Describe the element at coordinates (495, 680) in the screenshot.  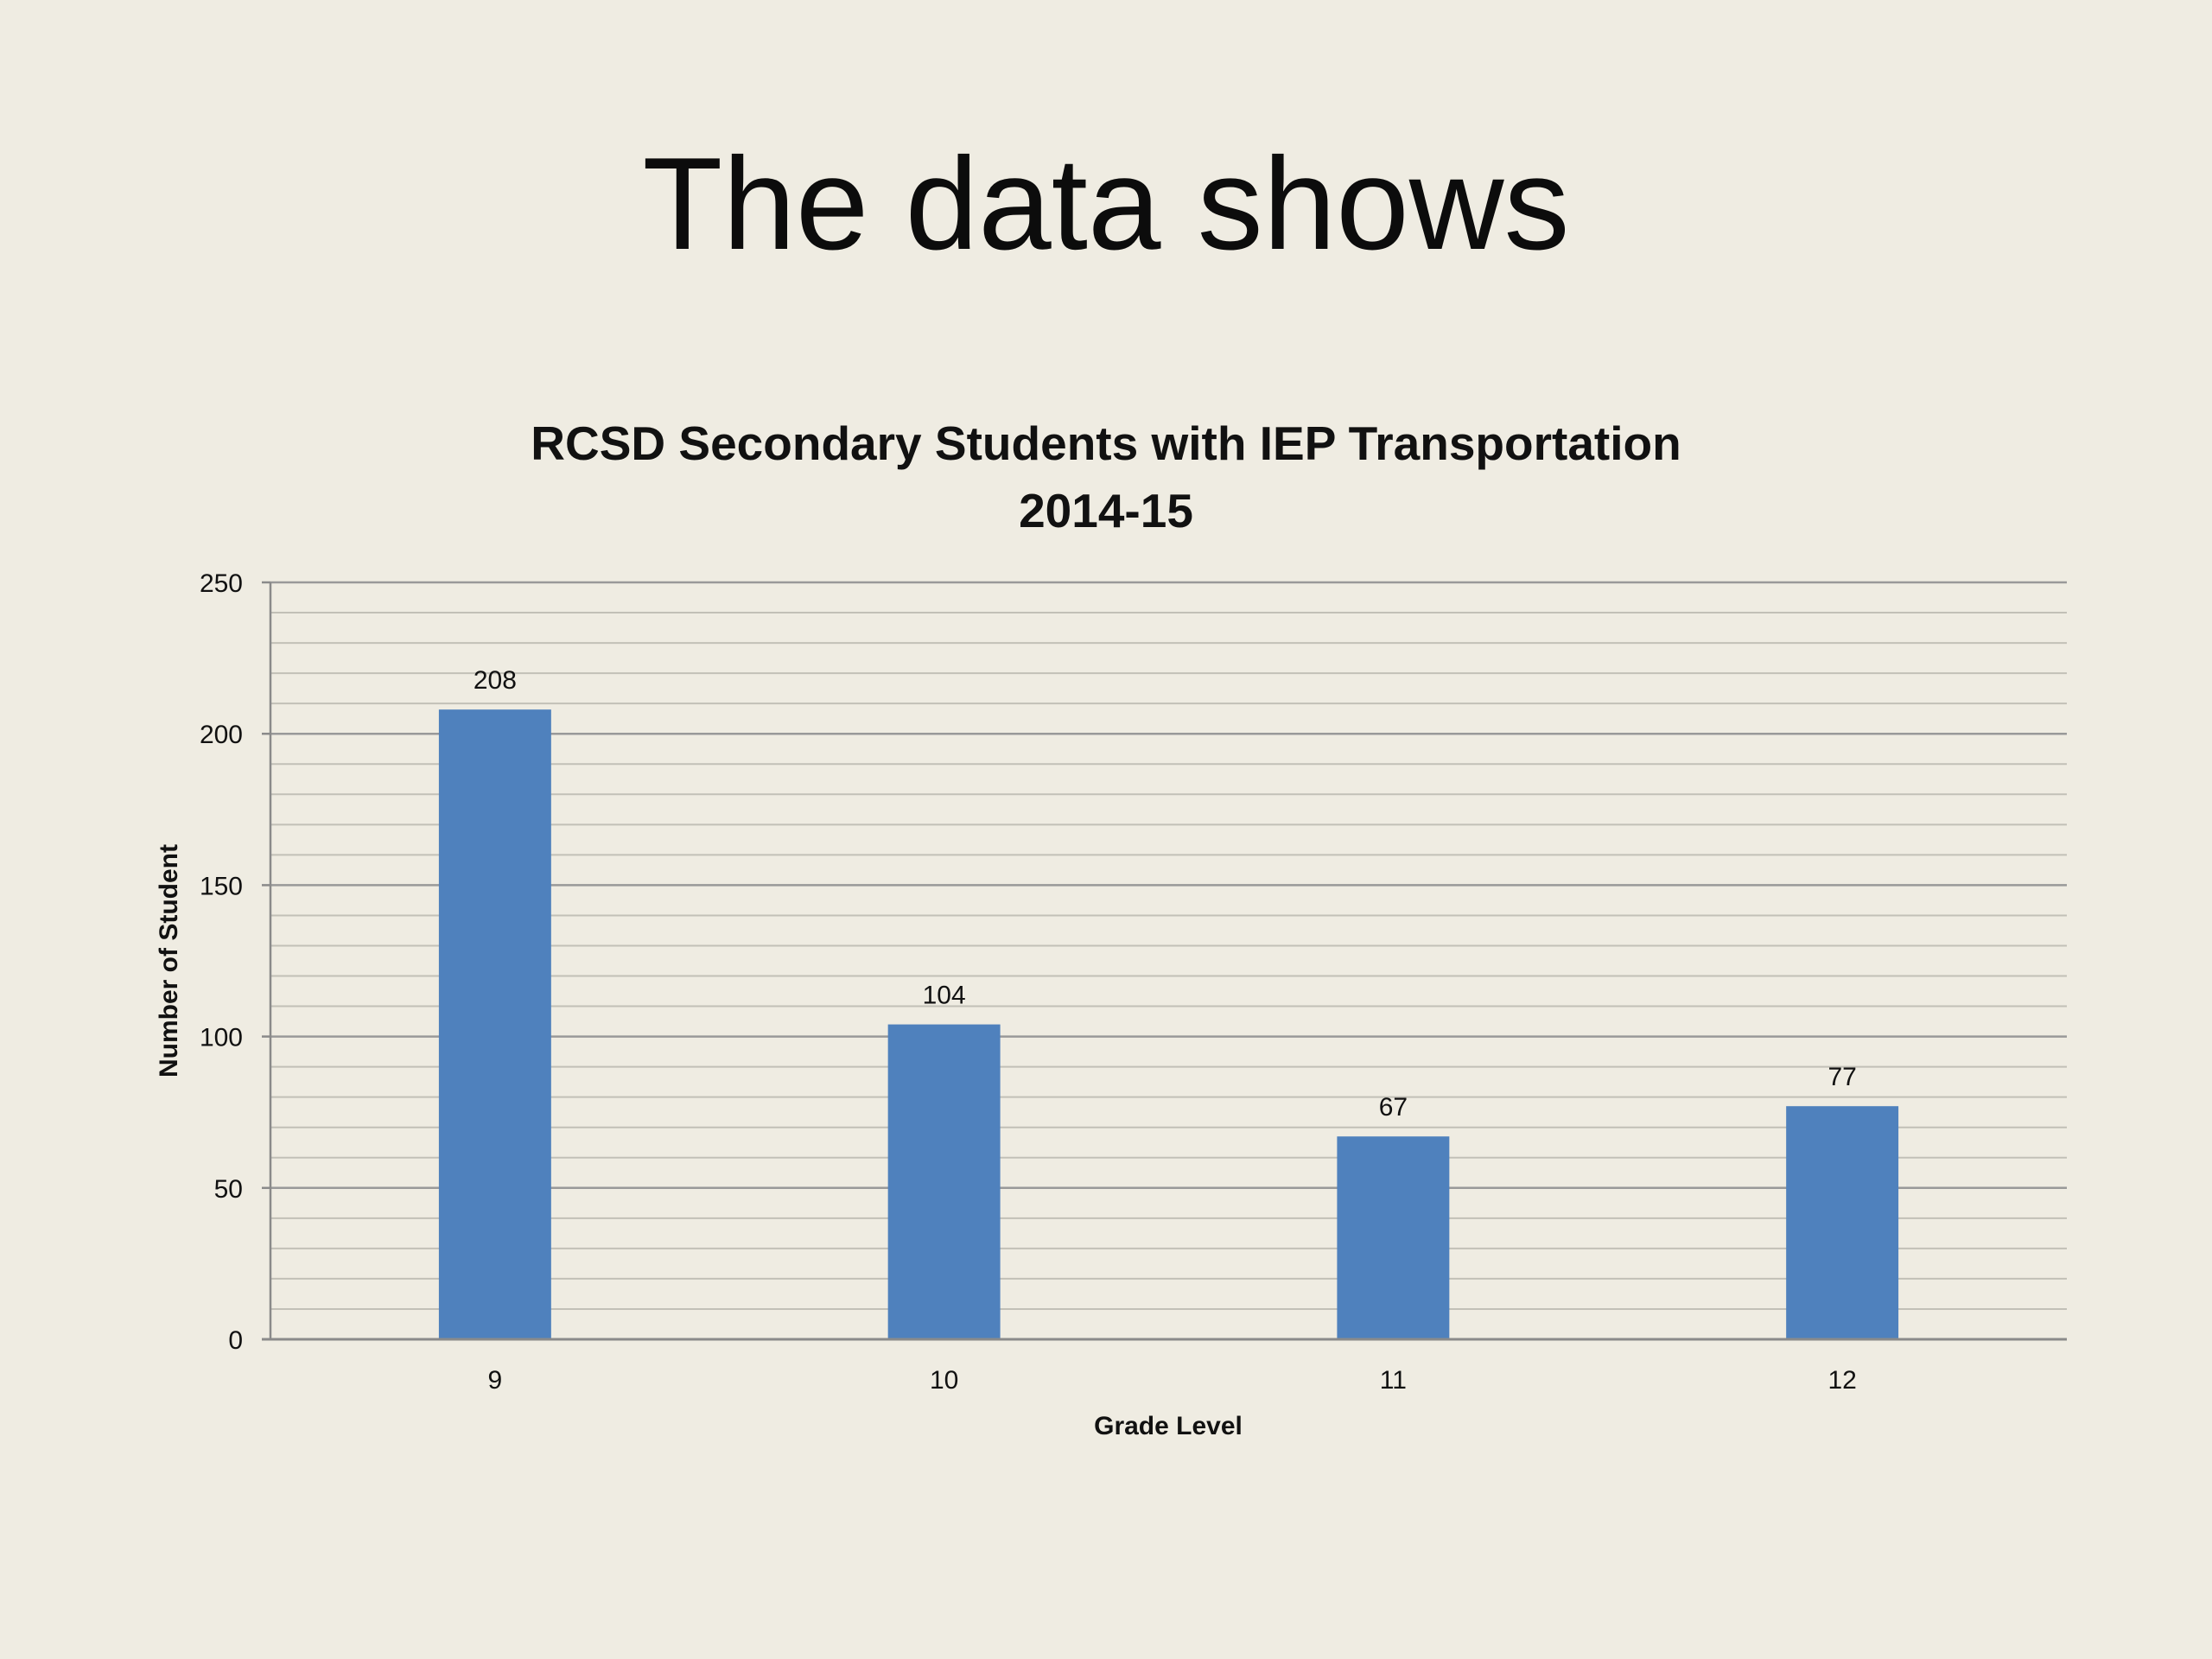
I see `data-label: 208` at that location.